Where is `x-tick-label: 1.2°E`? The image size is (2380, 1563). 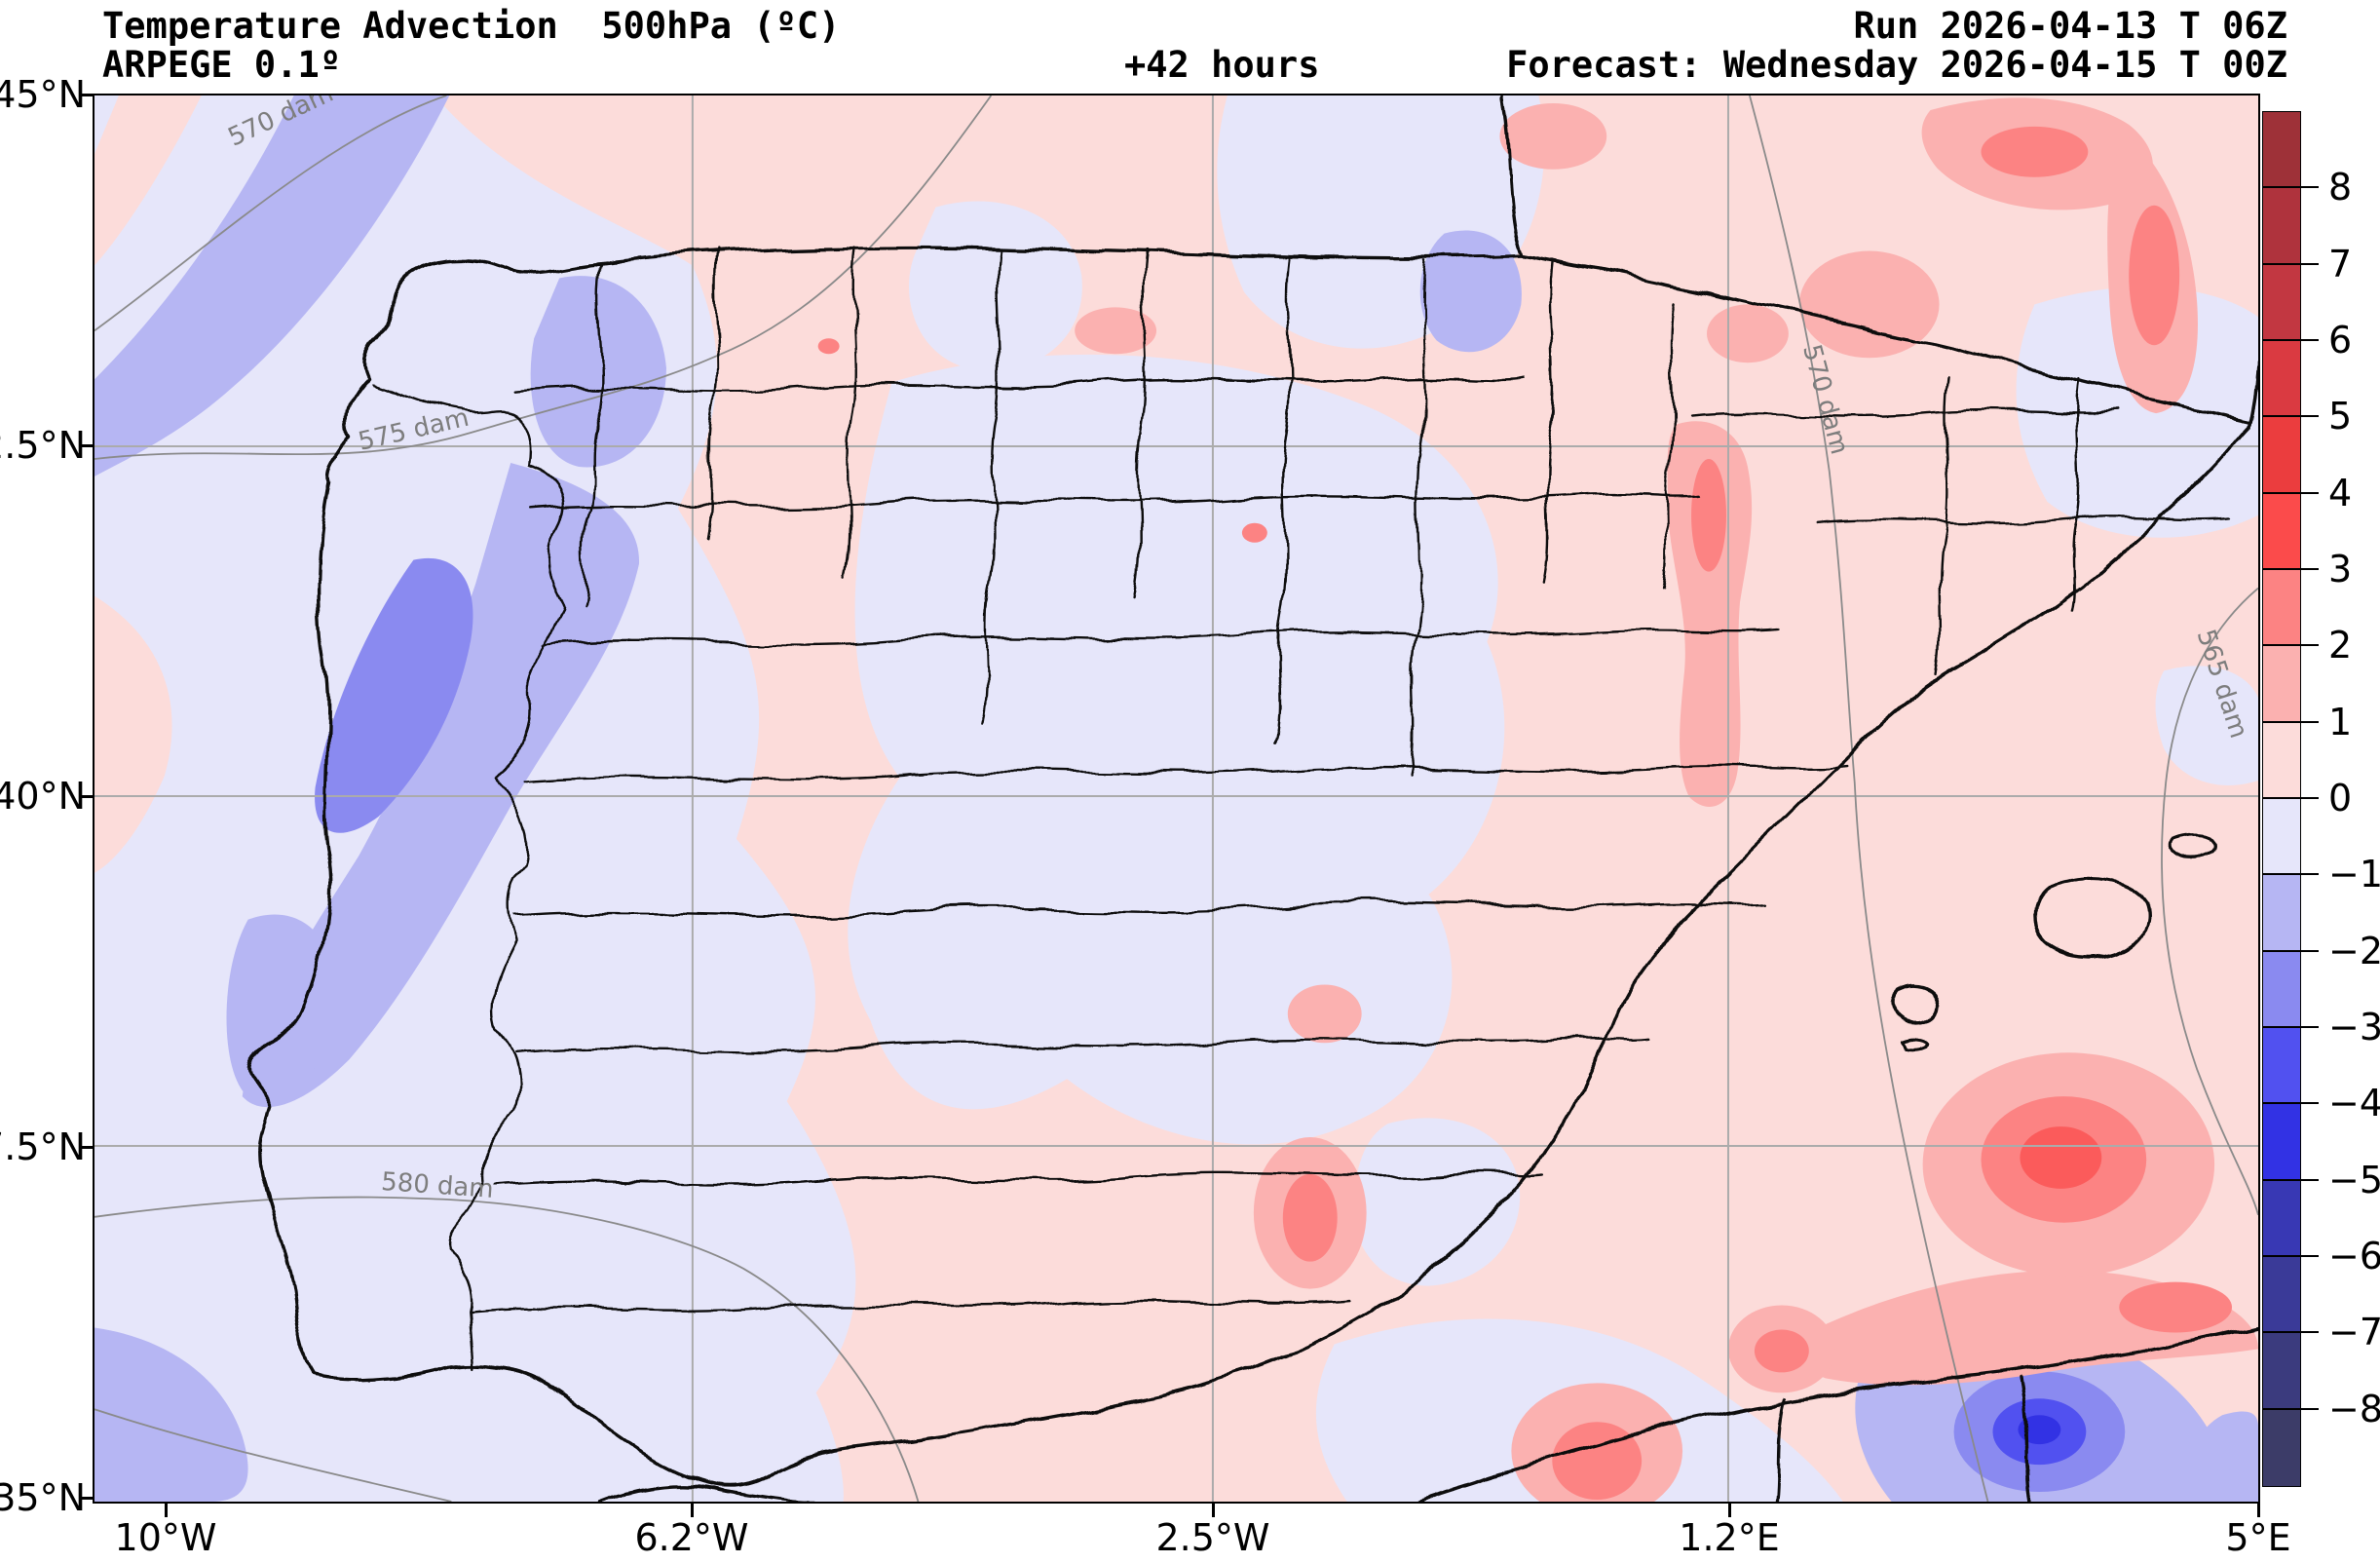 x-tick-label: 1.2°E is located at coordinates (1729, 1537).